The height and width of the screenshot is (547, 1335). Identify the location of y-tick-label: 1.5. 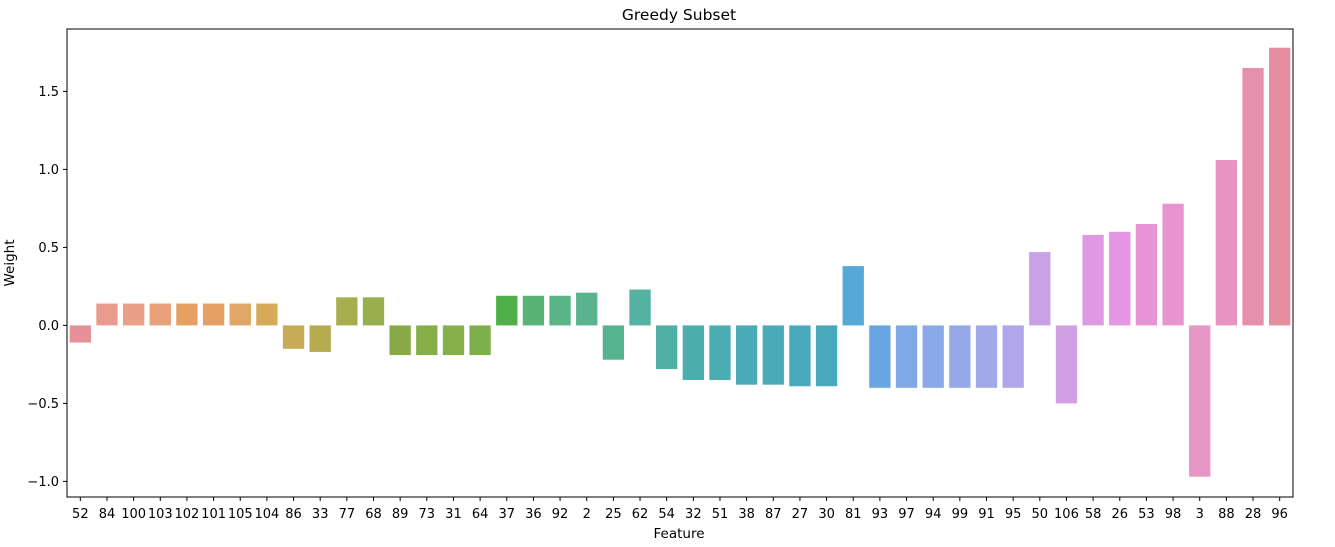
(48, 92).